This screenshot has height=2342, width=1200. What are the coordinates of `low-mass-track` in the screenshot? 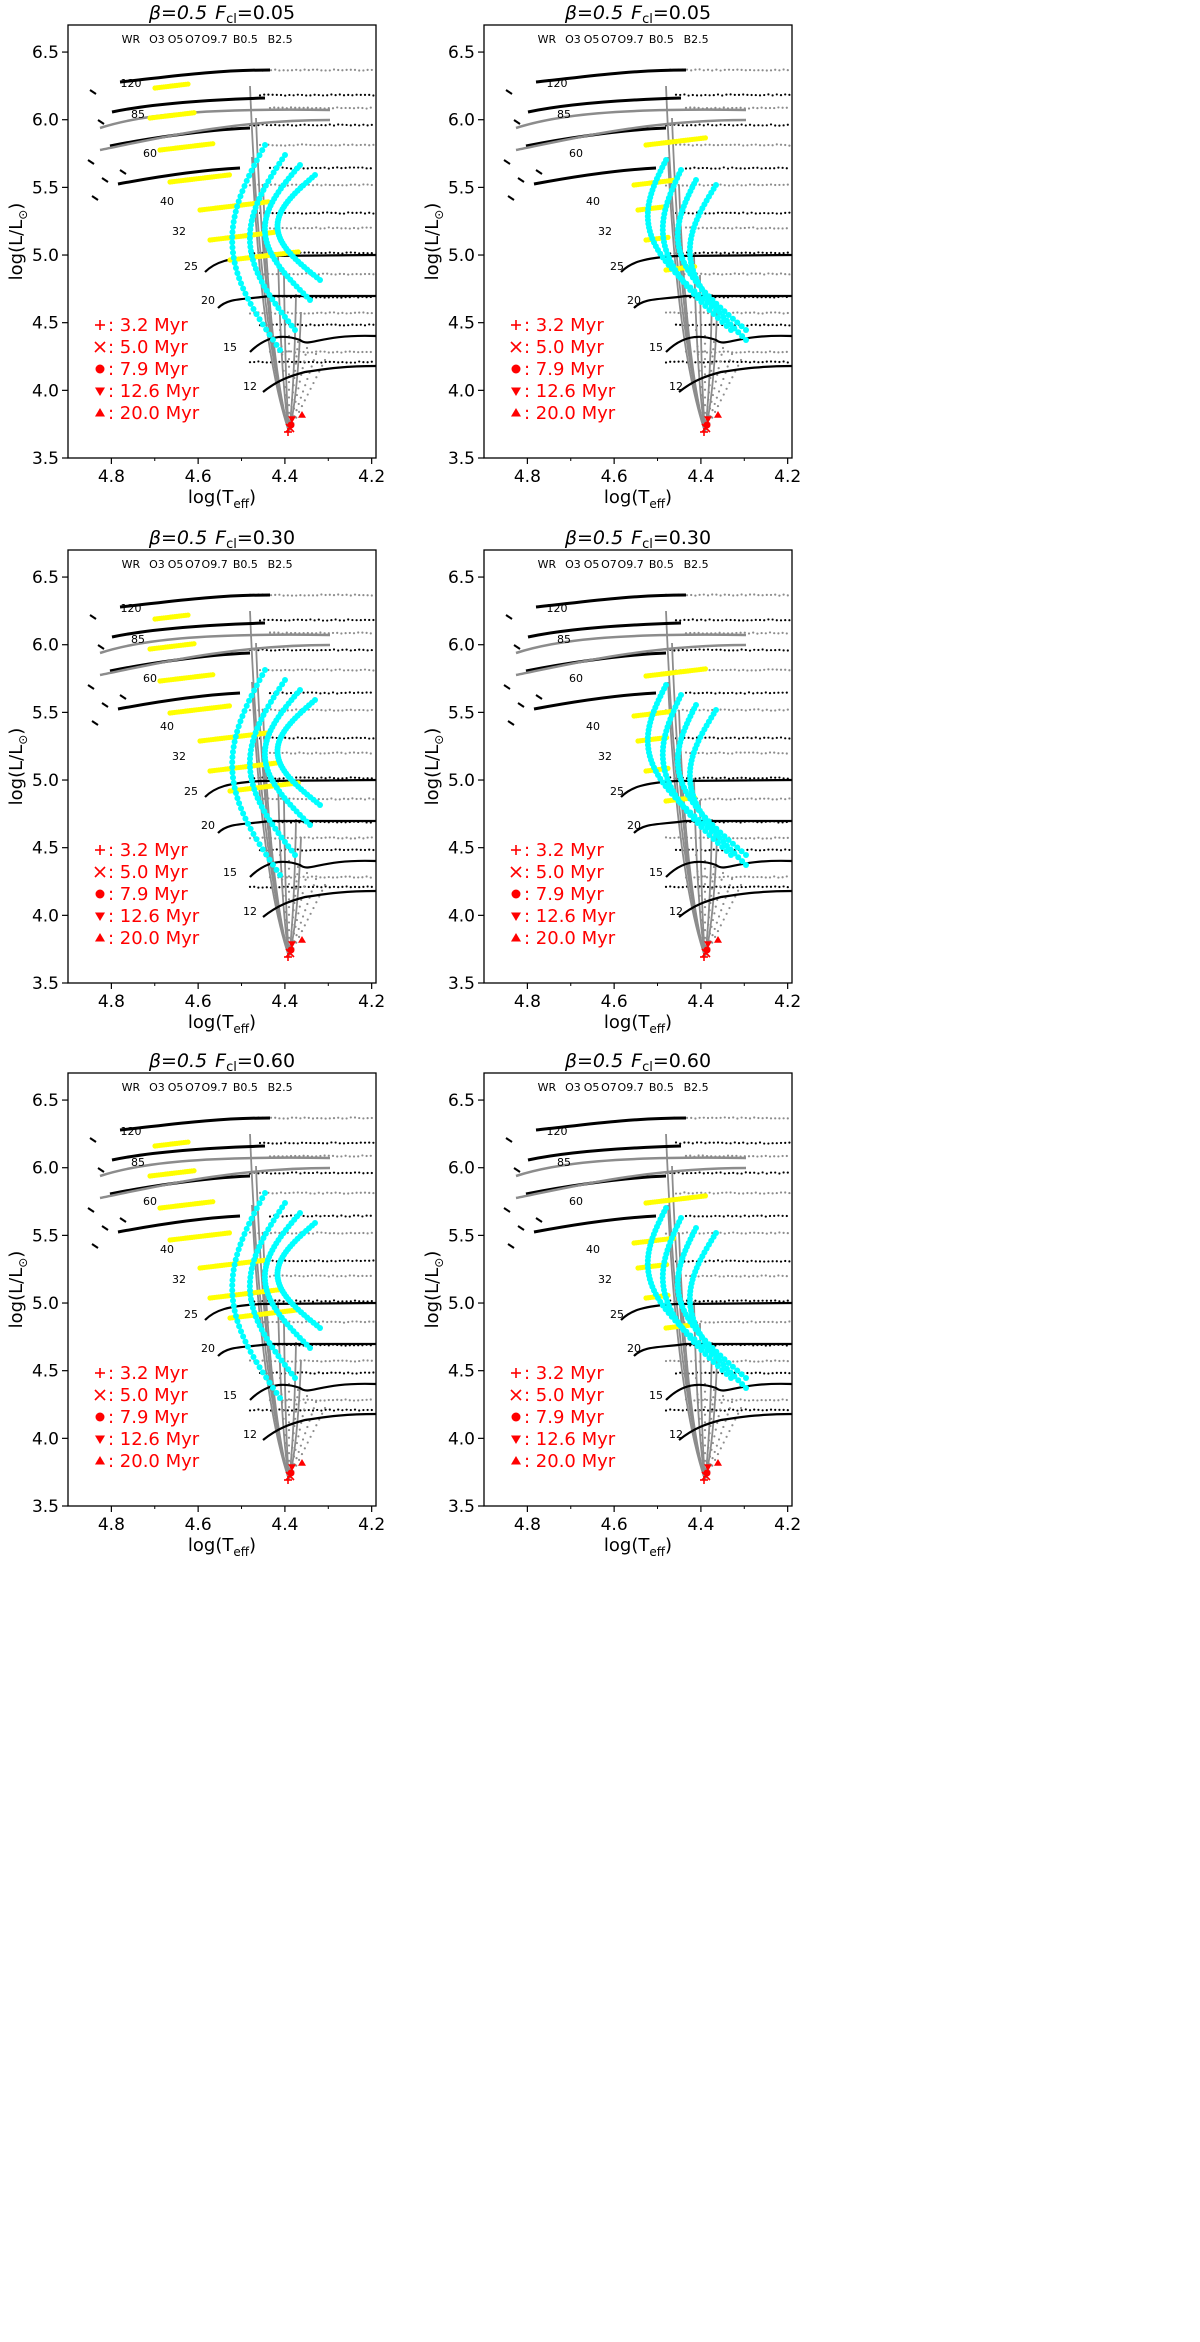 It's located at (319, 1426).